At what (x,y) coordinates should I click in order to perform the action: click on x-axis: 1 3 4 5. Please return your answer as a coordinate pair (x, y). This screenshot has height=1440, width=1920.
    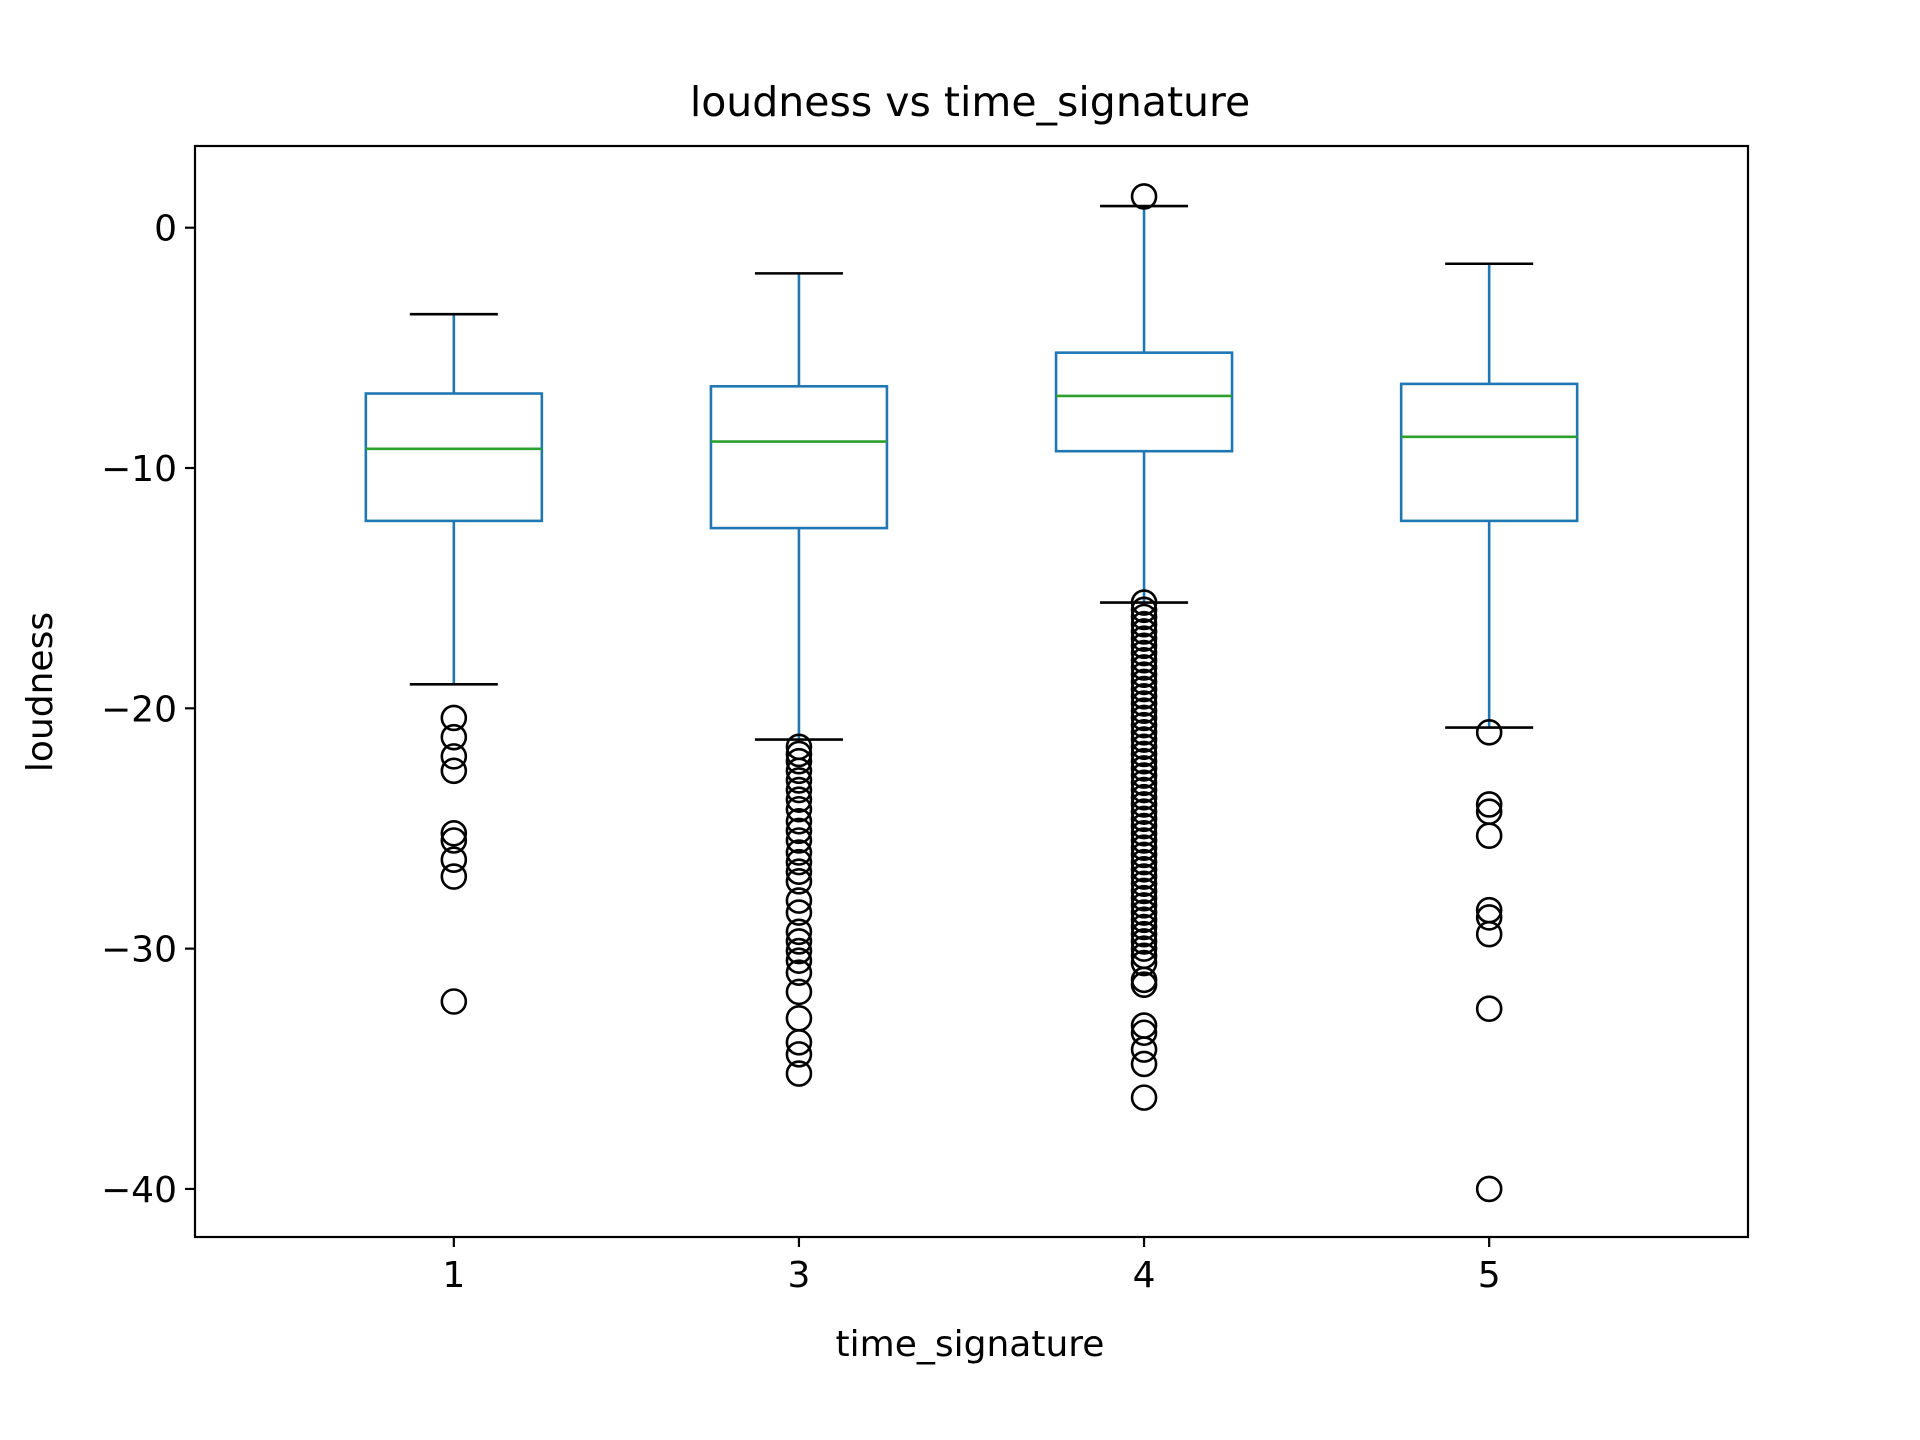
    Looking at the image, I should click on (971, 1266).